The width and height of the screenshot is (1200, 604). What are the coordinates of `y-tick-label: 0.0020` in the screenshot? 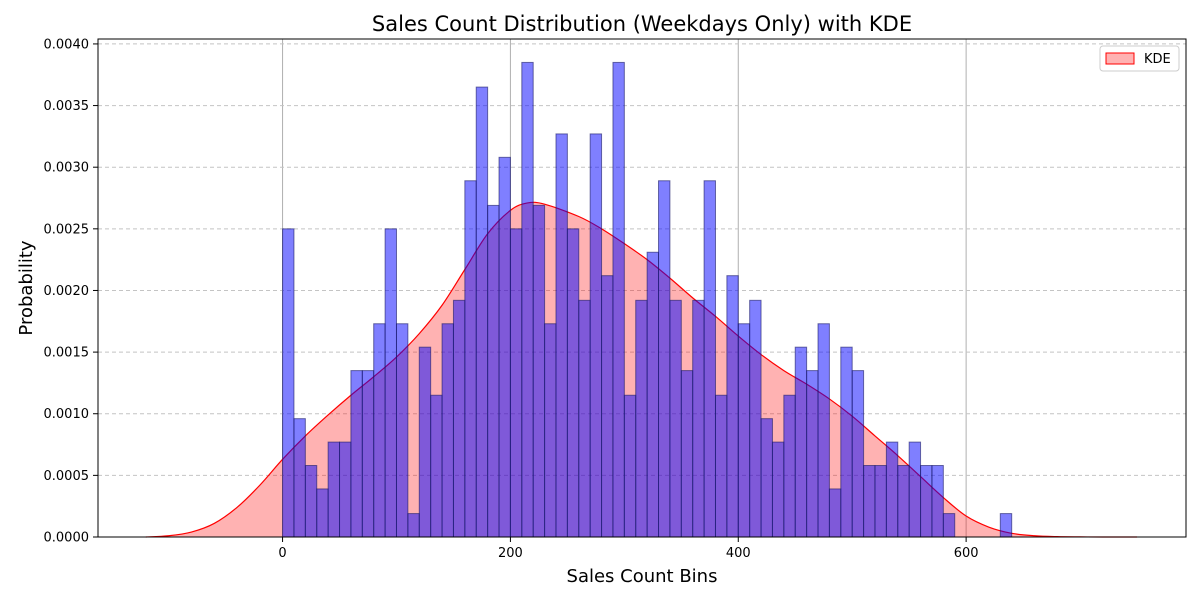 It's located at (67, 291).